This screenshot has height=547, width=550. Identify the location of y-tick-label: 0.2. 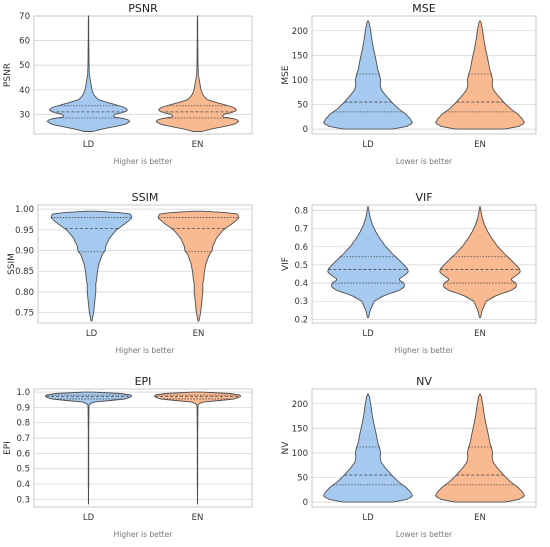
(301, 320).